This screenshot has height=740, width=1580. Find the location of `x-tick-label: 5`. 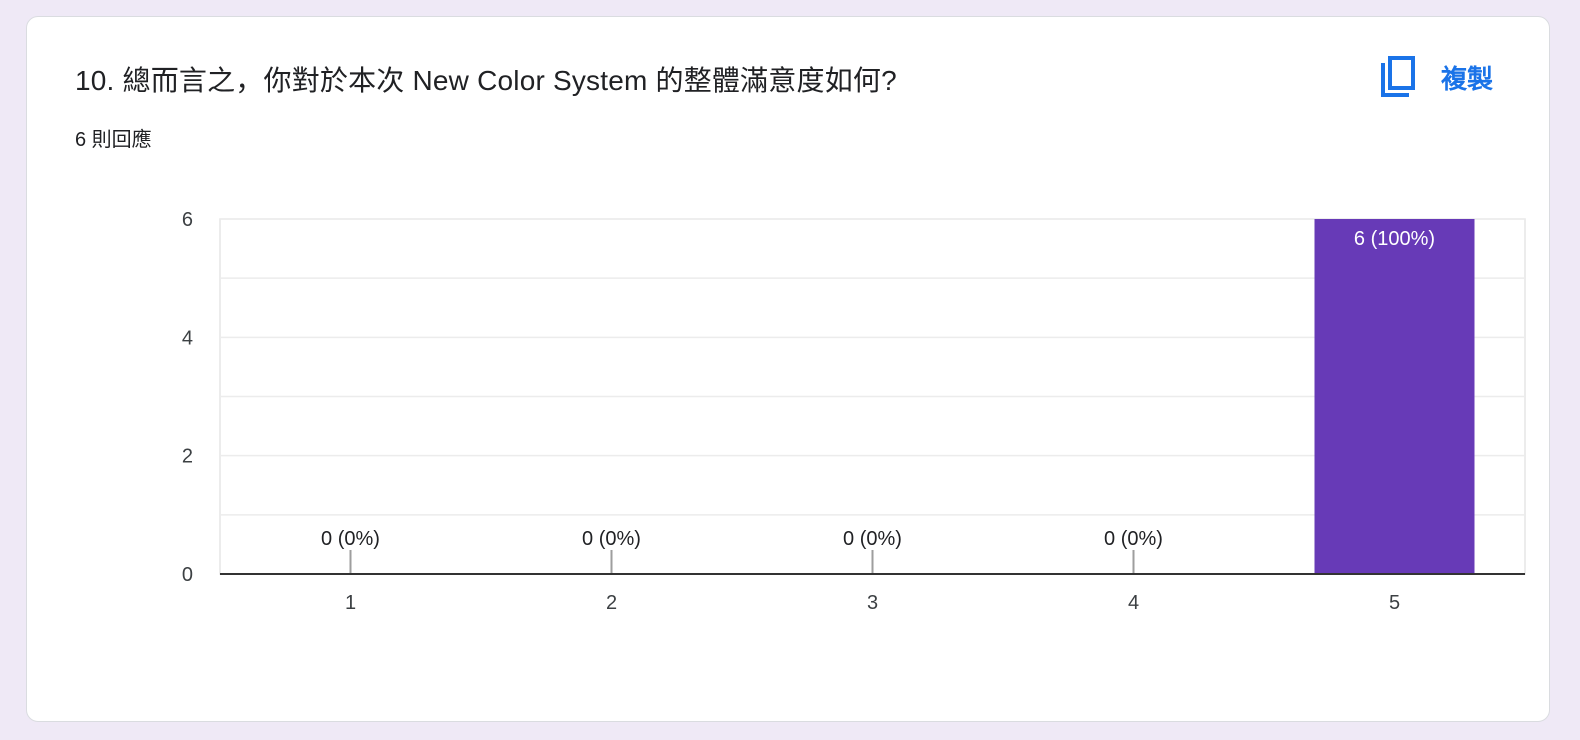

x-tick-label: 5 is located at coordinates (1394, 603).